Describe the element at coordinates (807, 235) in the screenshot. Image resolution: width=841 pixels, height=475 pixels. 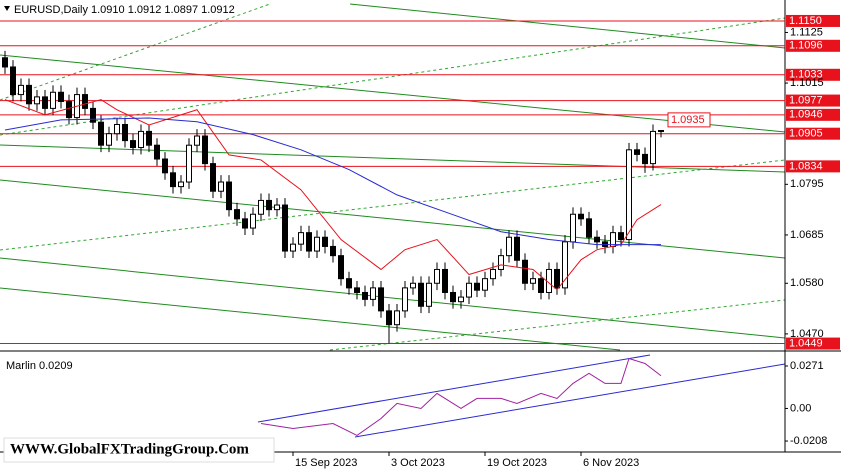
I see `y-tick-label: 1.0685` at that location.